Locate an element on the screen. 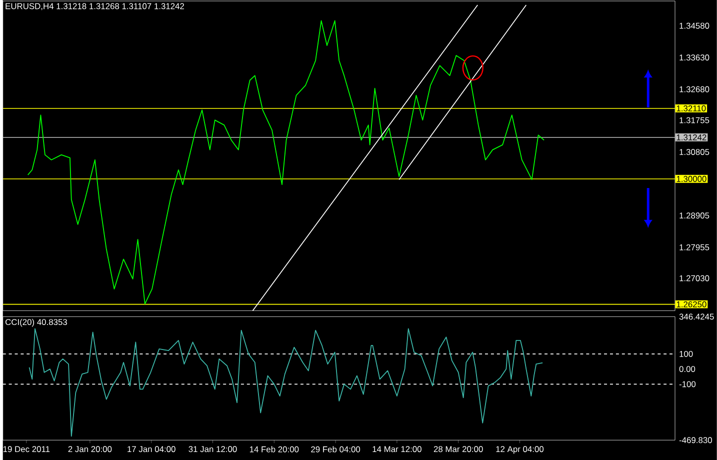 The image size is (717, 460). y-tick-label: -100 is located at coordinates (687, 384).